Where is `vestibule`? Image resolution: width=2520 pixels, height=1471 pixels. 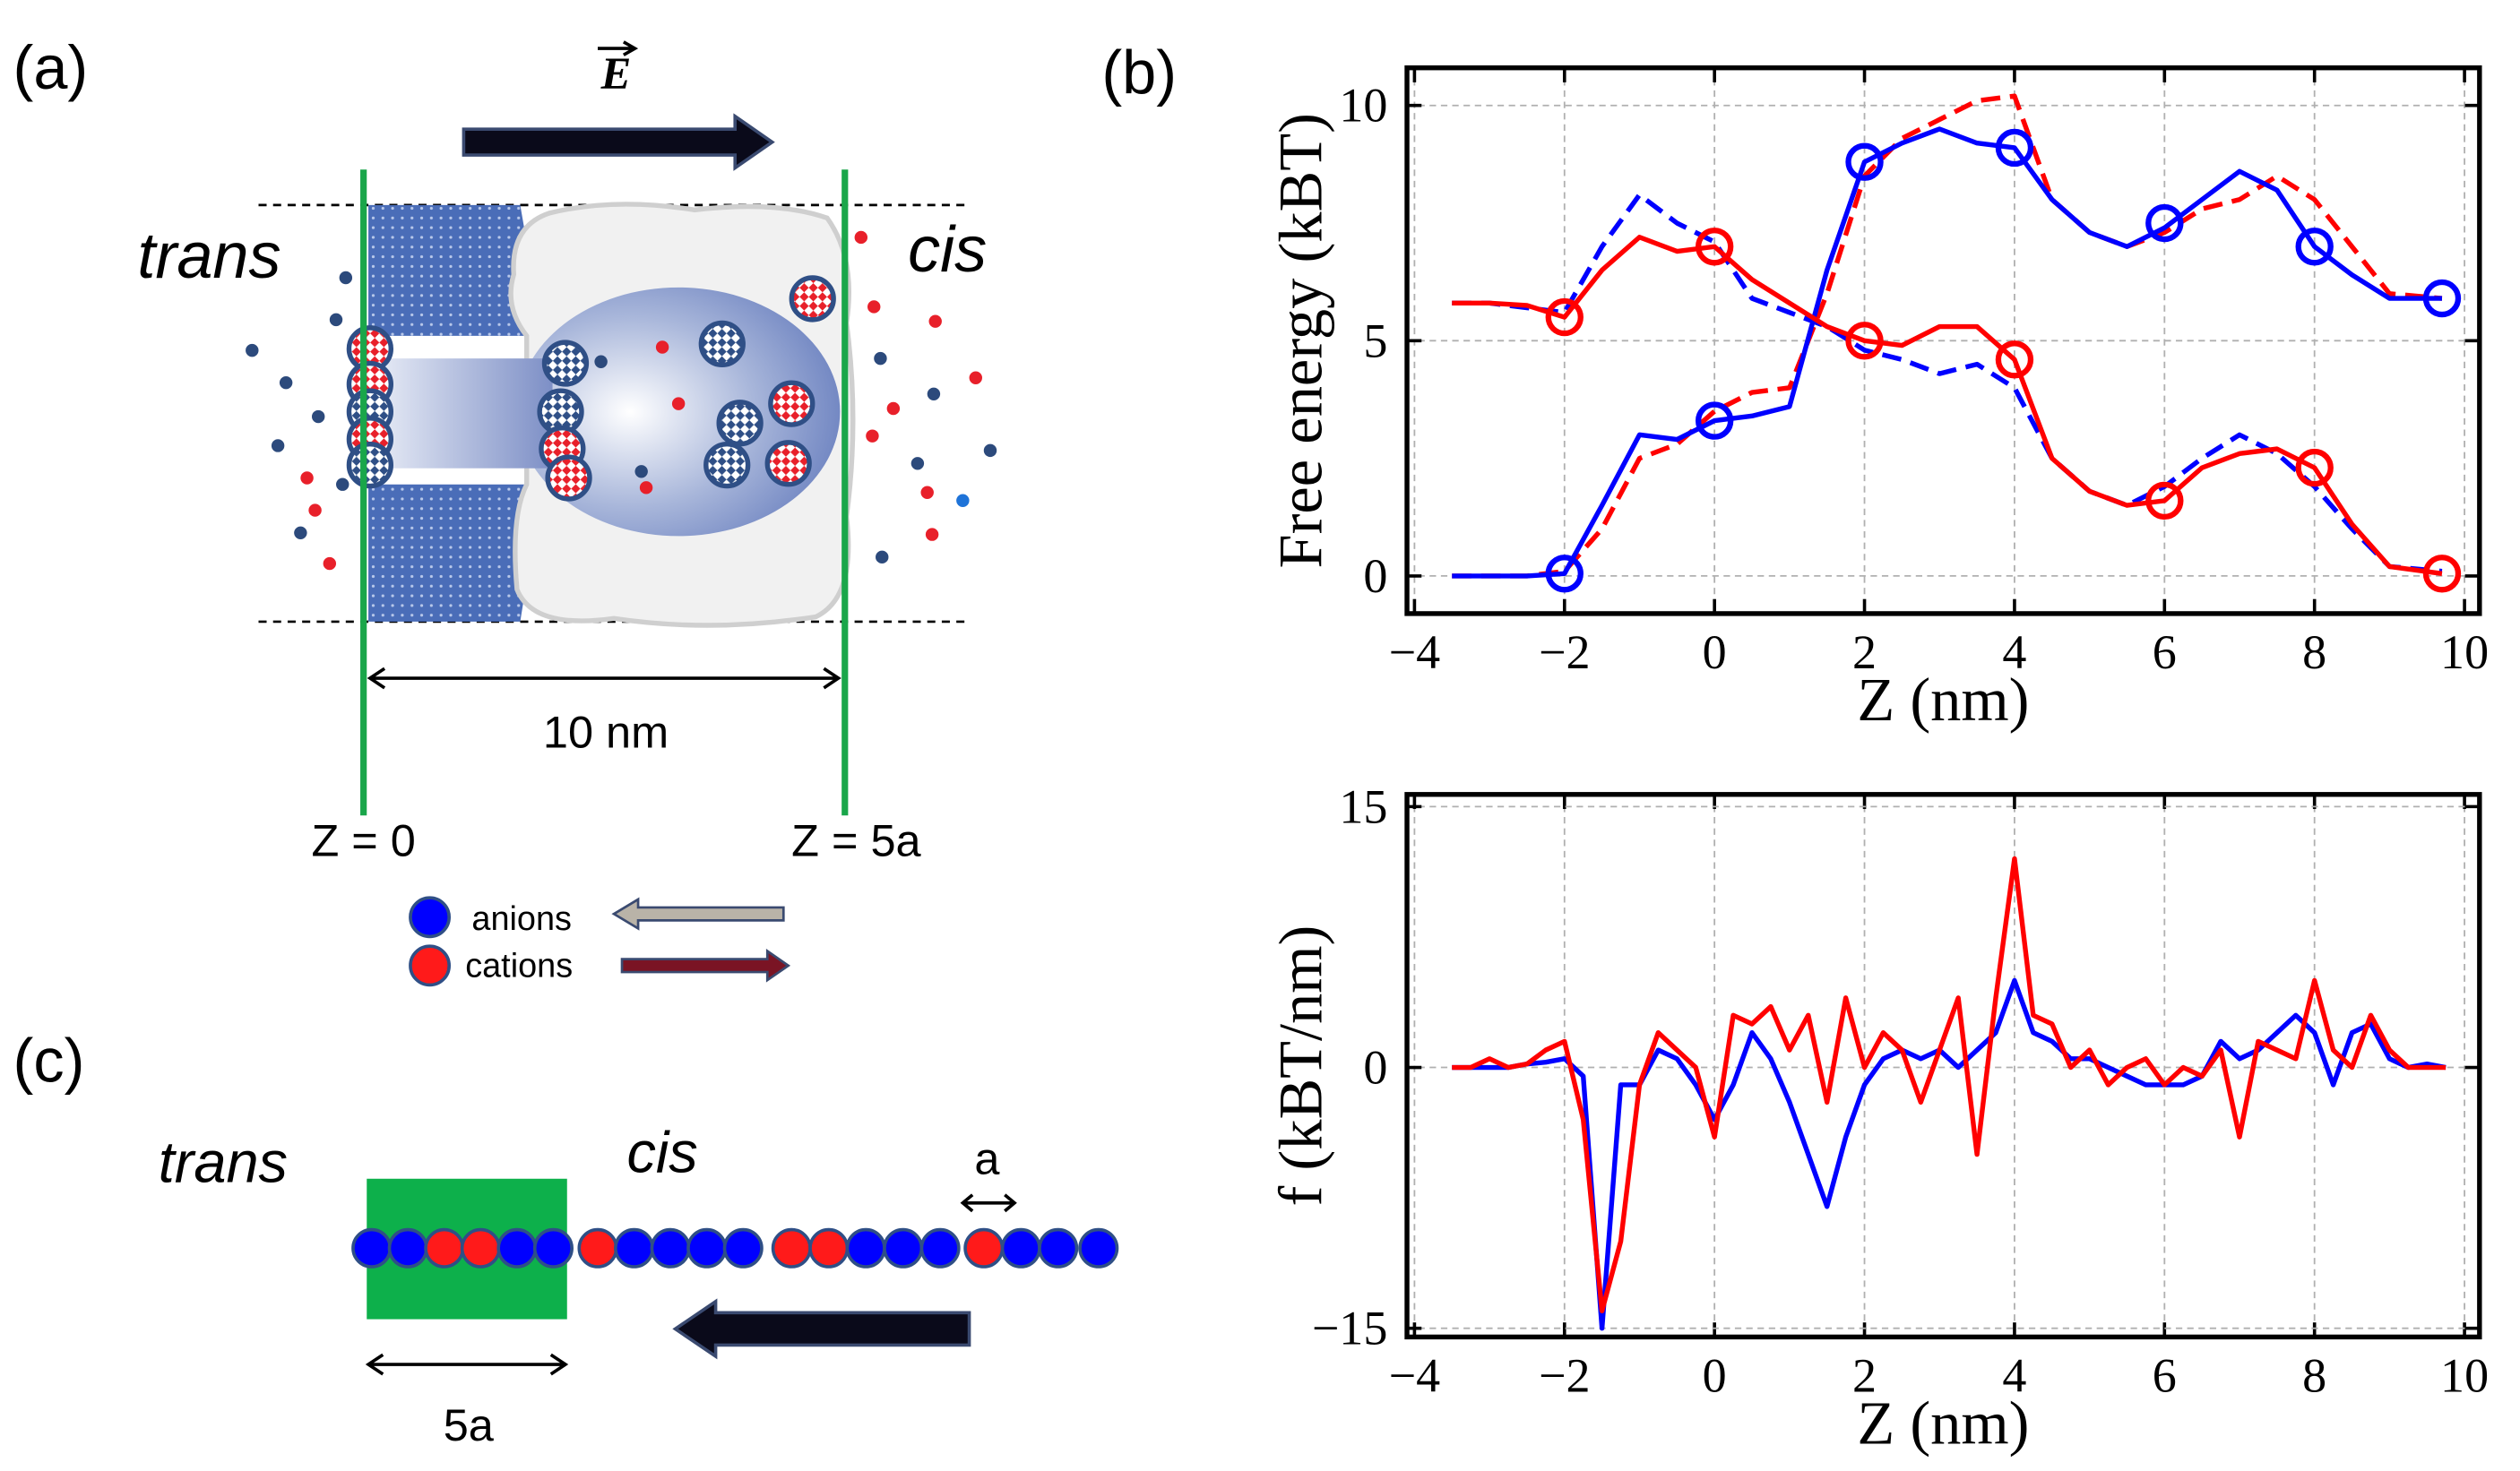
vestibule is located at coordinates (678, 412).